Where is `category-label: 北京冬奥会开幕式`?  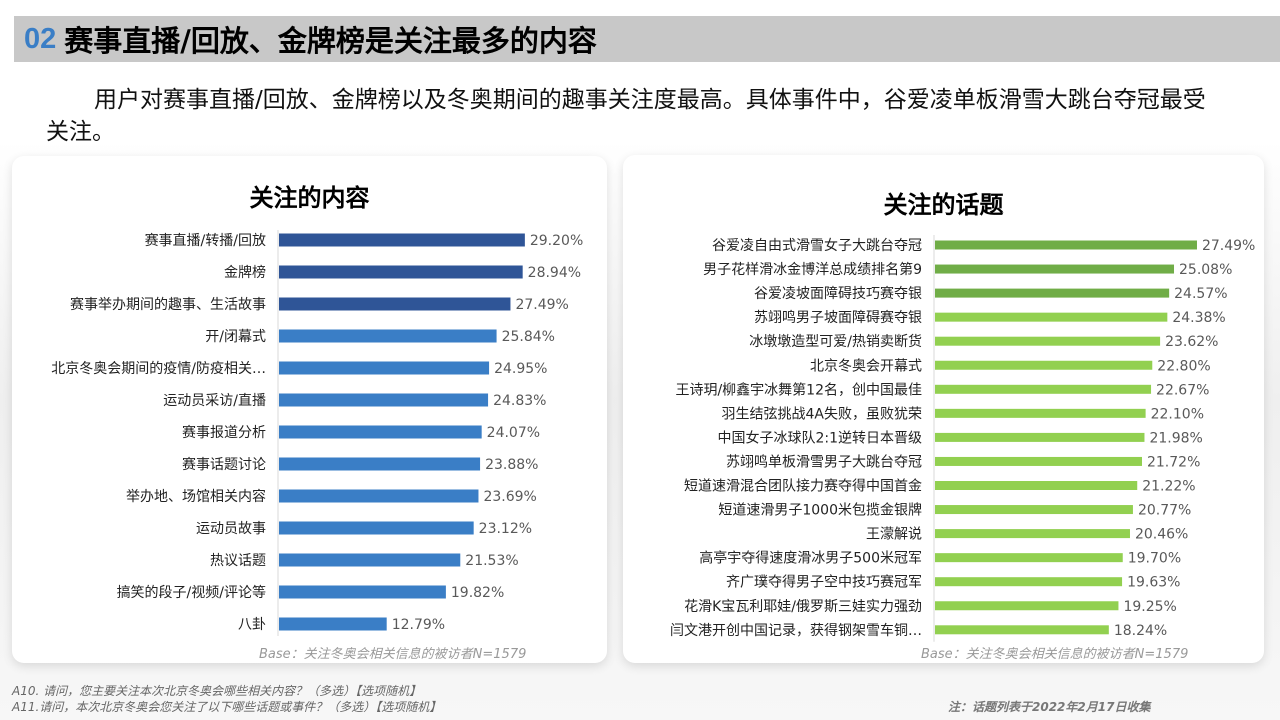
category-label: 北京冬奥会开幕式 is located at coordinates (866, 365).